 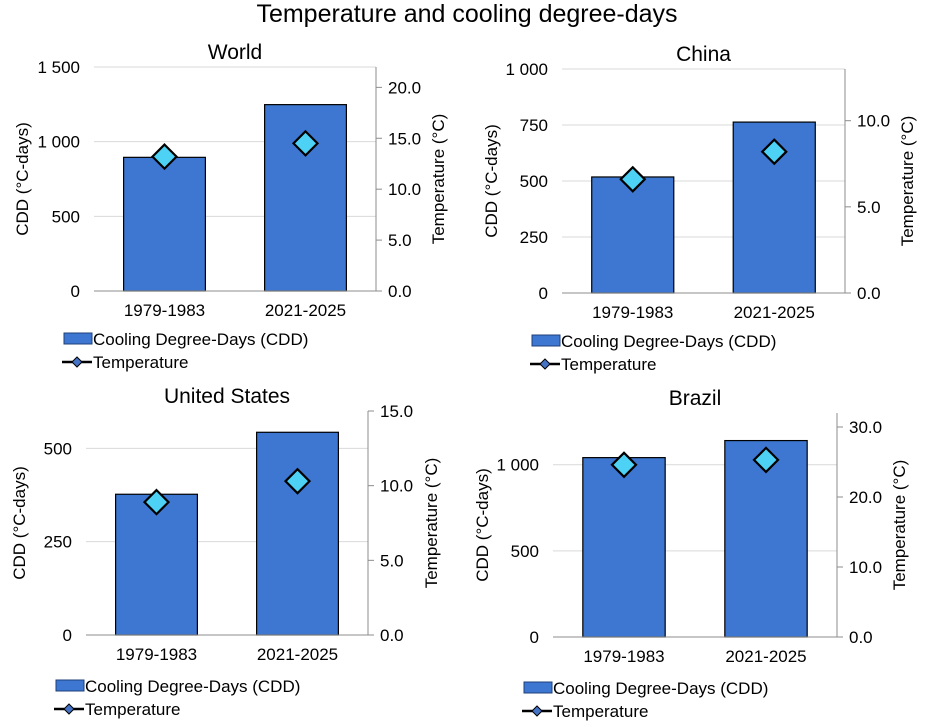 I want to click on main-title: Temperature and cooling degree-days, so click(x=466, y=14).